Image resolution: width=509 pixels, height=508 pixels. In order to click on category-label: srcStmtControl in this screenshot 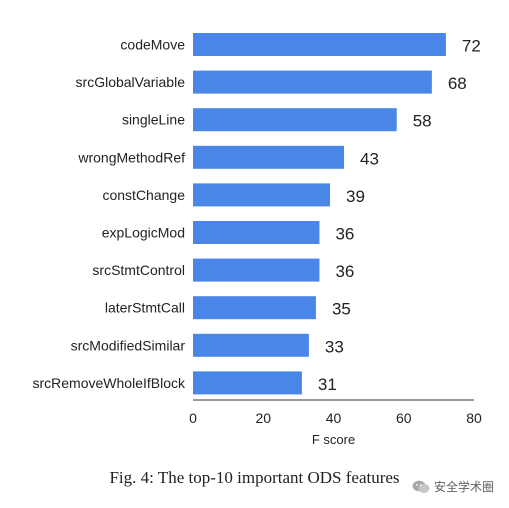, I will do `click(138, 270)`.